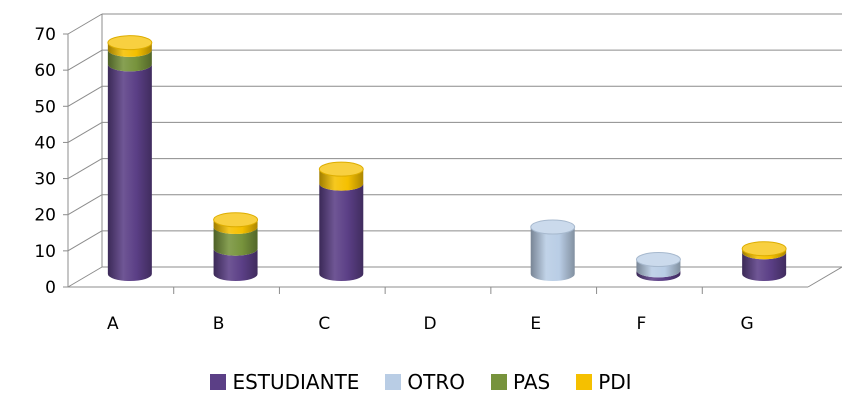 This screenshot has height=402, width=842. Describe the element at coordinates (113, 324) in the screenshot. I see `x-tick-label: A` at that location.